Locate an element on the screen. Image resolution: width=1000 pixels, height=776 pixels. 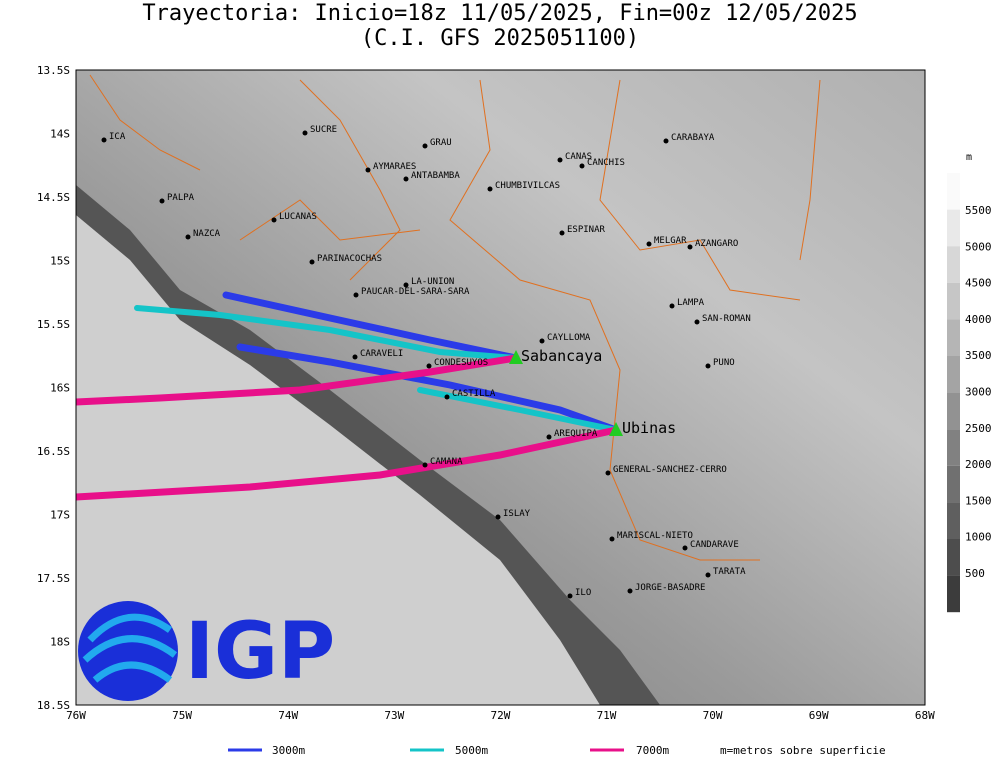
colorbar-label: 4000 is located at coordinates (978, 319).